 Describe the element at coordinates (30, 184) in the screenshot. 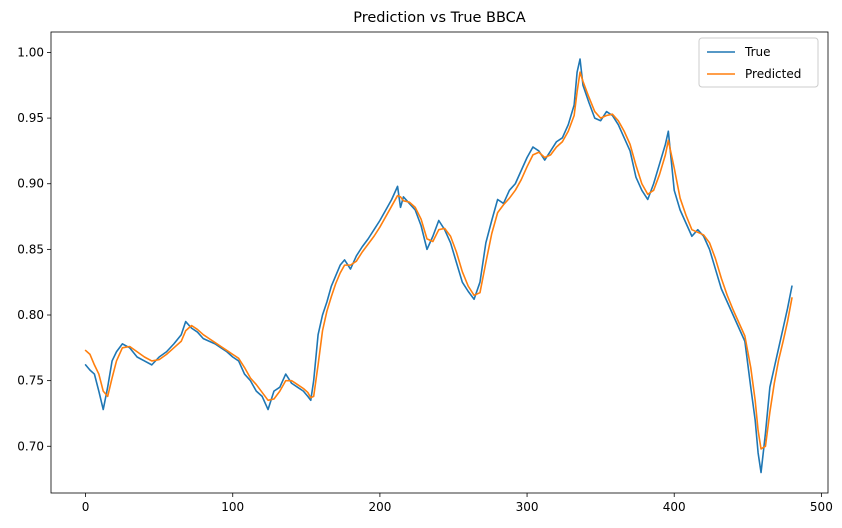

I see `y-tick-label: 0.90` at that location.